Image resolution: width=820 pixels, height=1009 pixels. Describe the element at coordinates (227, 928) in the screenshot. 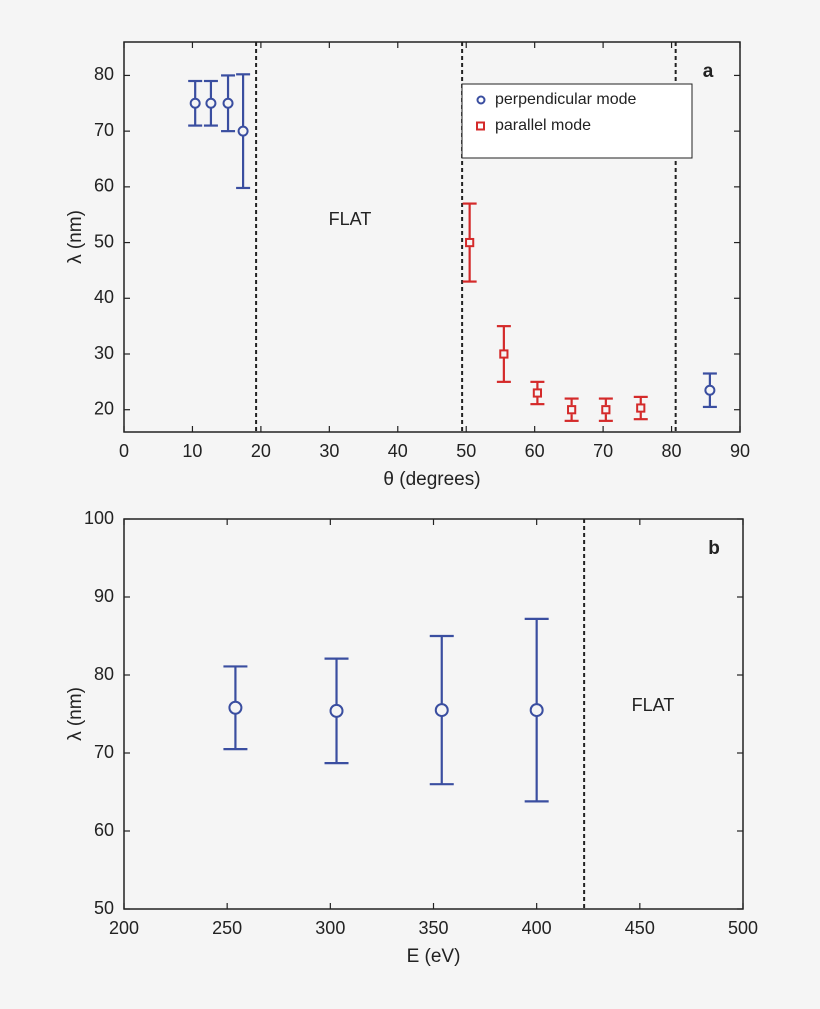

I see `x-tick-label: 250` at that location.